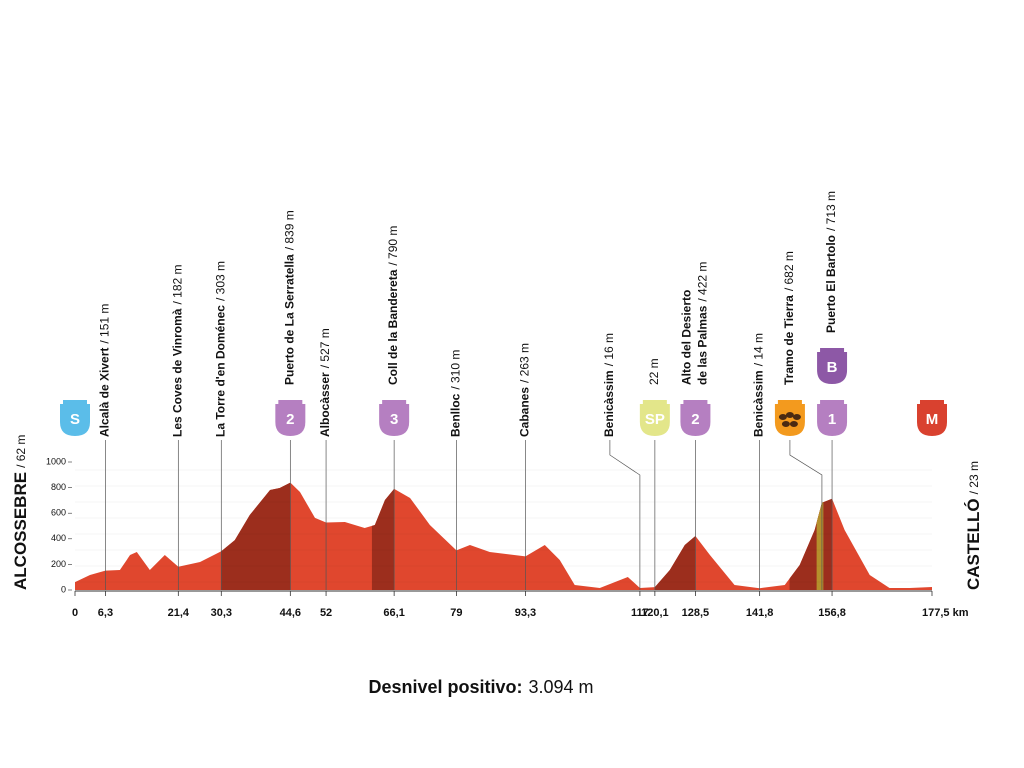  I want to click on waypoint-altitude: / 14 m, so click(759, 349).